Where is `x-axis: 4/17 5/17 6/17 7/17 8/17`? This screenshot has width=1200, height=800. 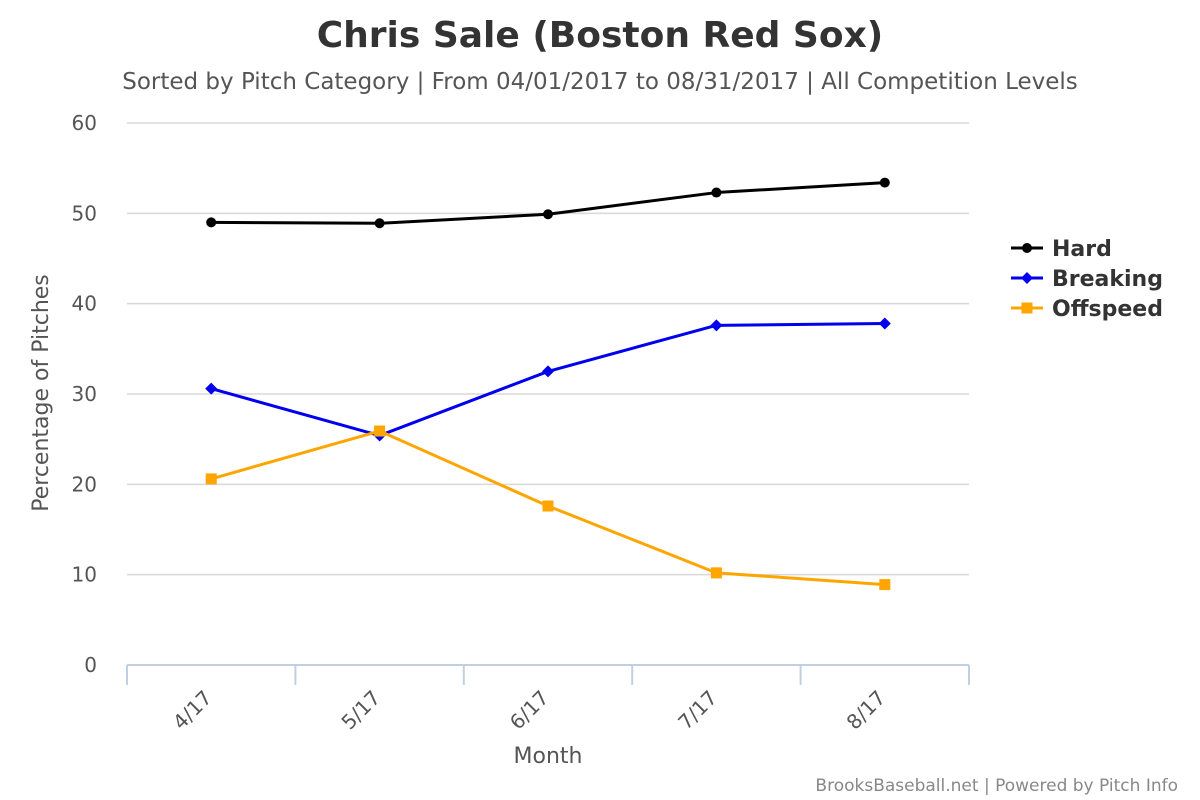 x-axis: 4/17 5/17 6/17 7/17 8/17 is located at coordinates (548, 699).